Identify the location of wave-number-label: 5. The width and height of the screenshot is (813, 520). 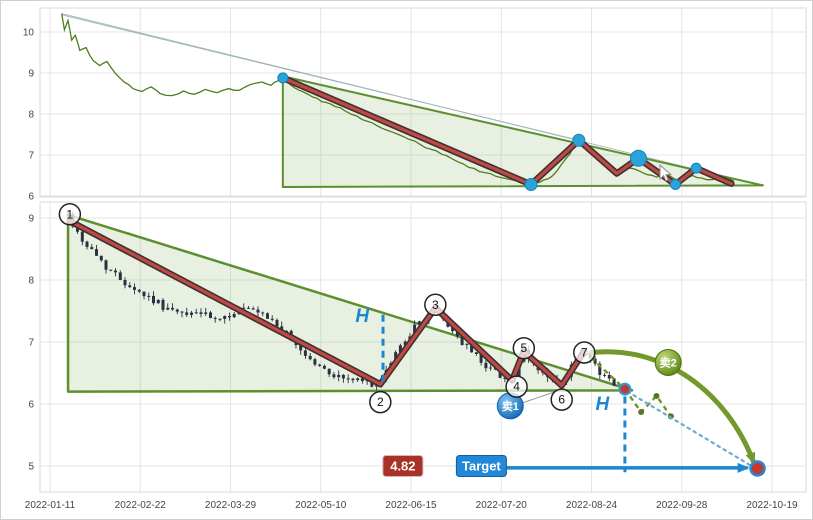
(523, 348).